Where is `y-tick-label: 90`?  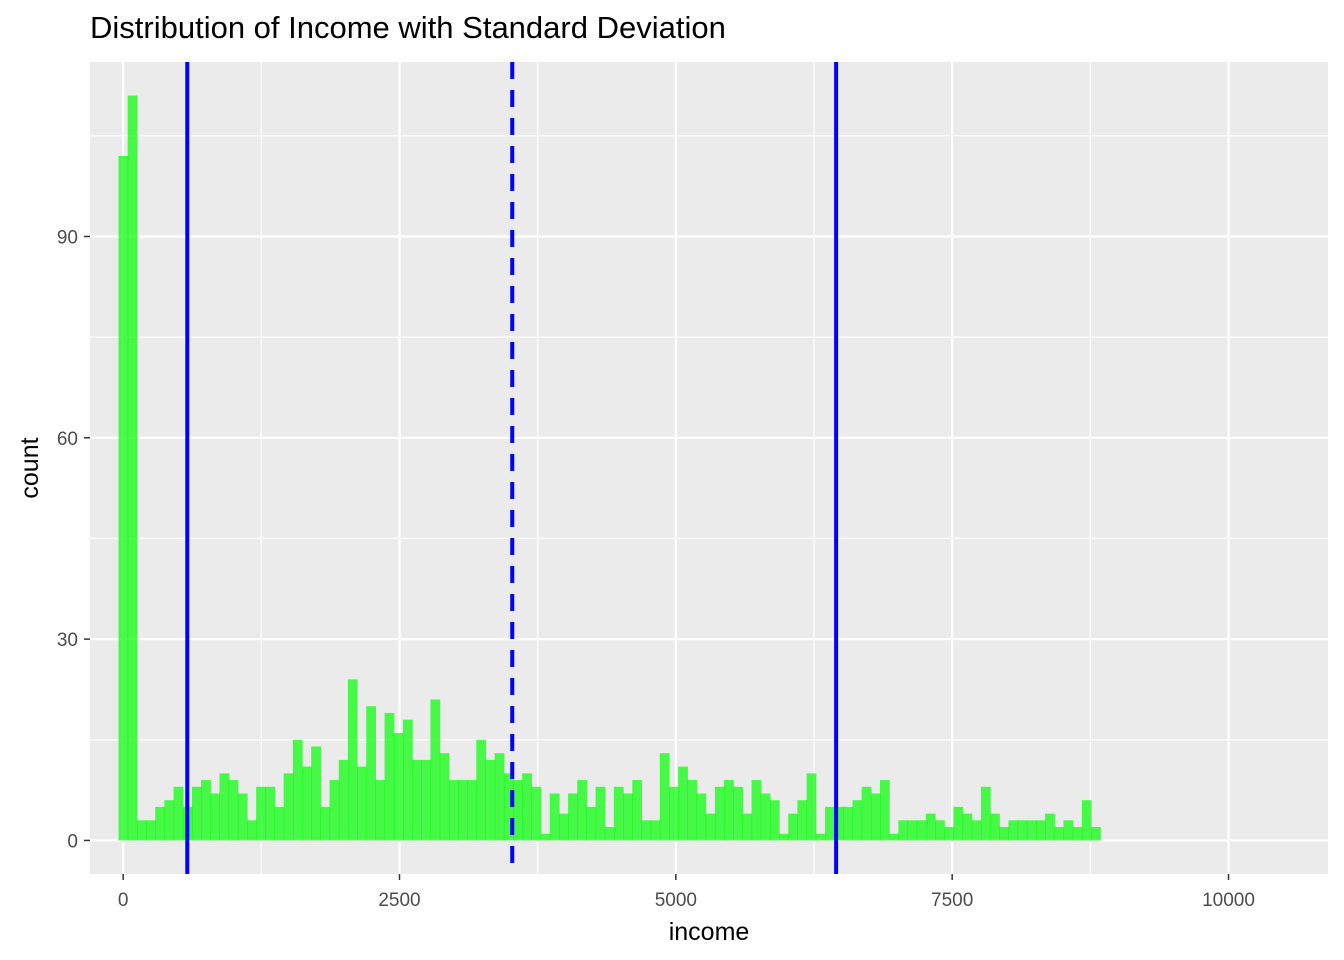
y-tick-label: 90 is located at coordinates (67, 237).